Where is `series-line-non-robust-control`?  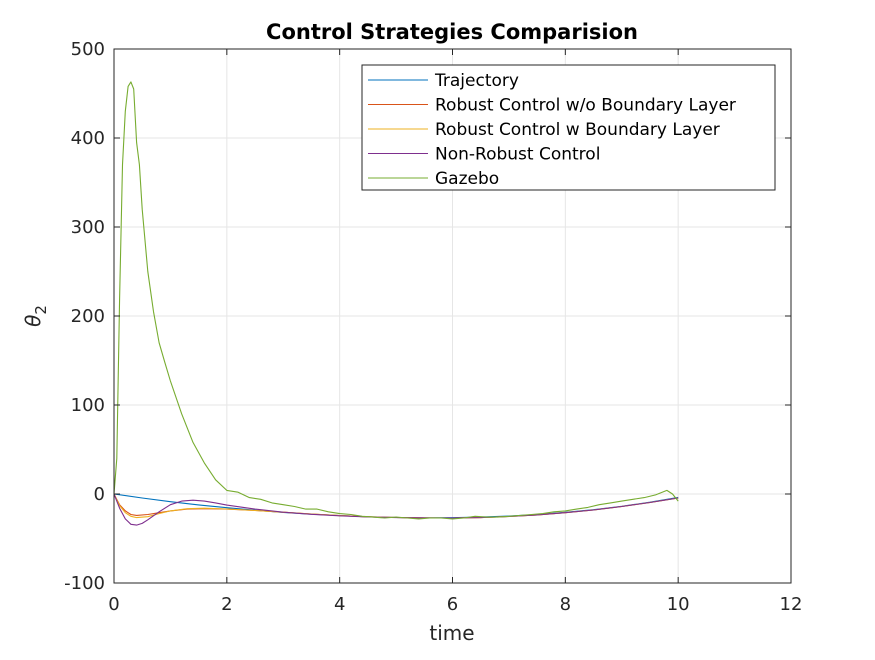
series-line-non-robust-control is located at coordinates (396, 509).